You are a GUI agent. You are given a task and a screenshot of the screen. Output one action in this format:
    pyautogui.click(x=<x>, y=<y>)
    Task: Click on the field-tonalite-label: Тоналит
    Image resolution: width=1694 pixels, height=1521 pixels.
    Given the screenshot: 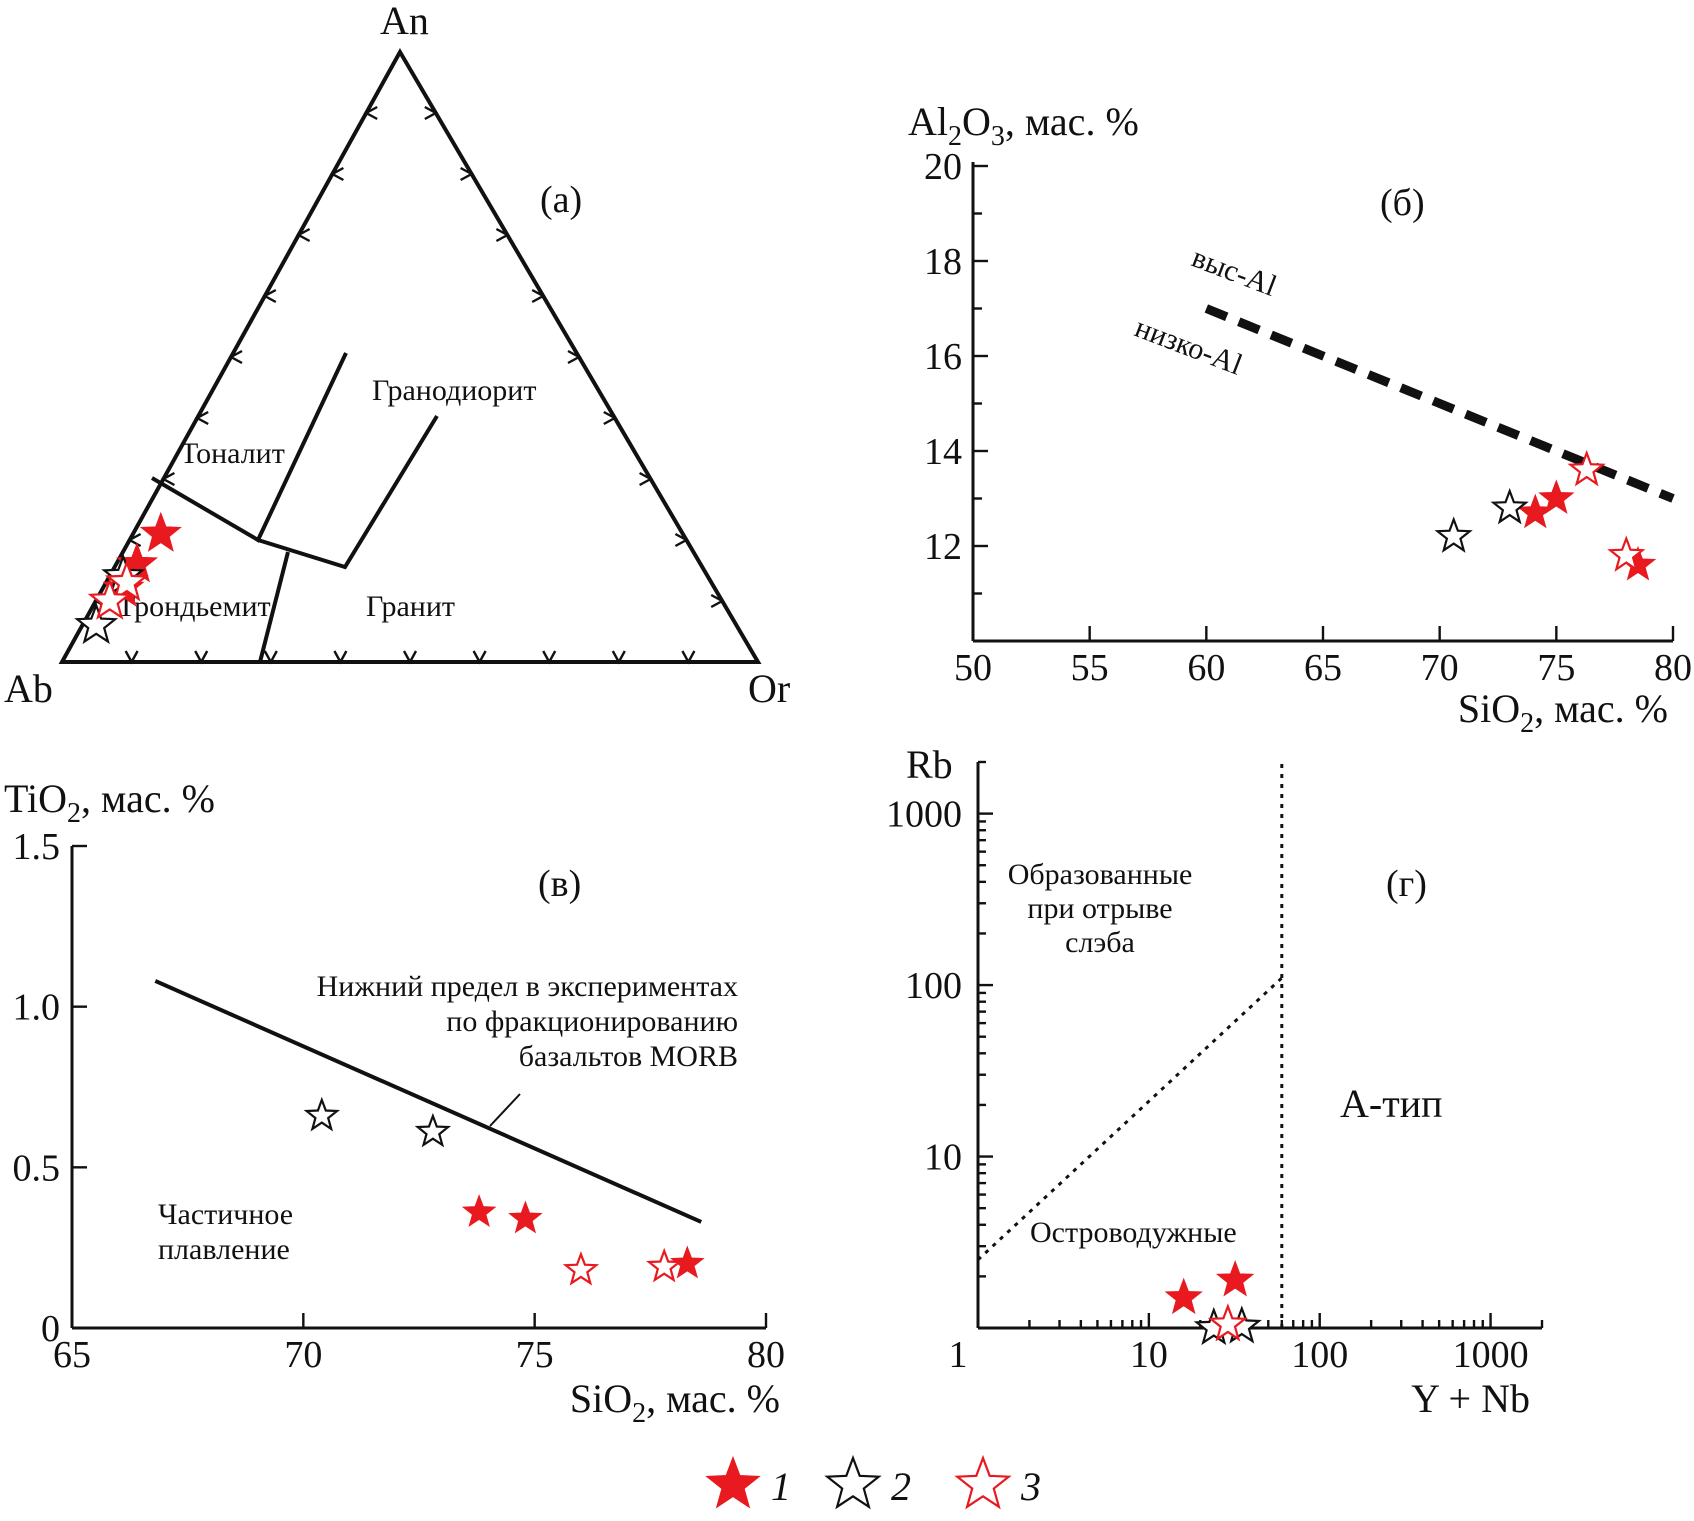 What is the action you would take?
    pyautogui.click(x=232, y=453)
    